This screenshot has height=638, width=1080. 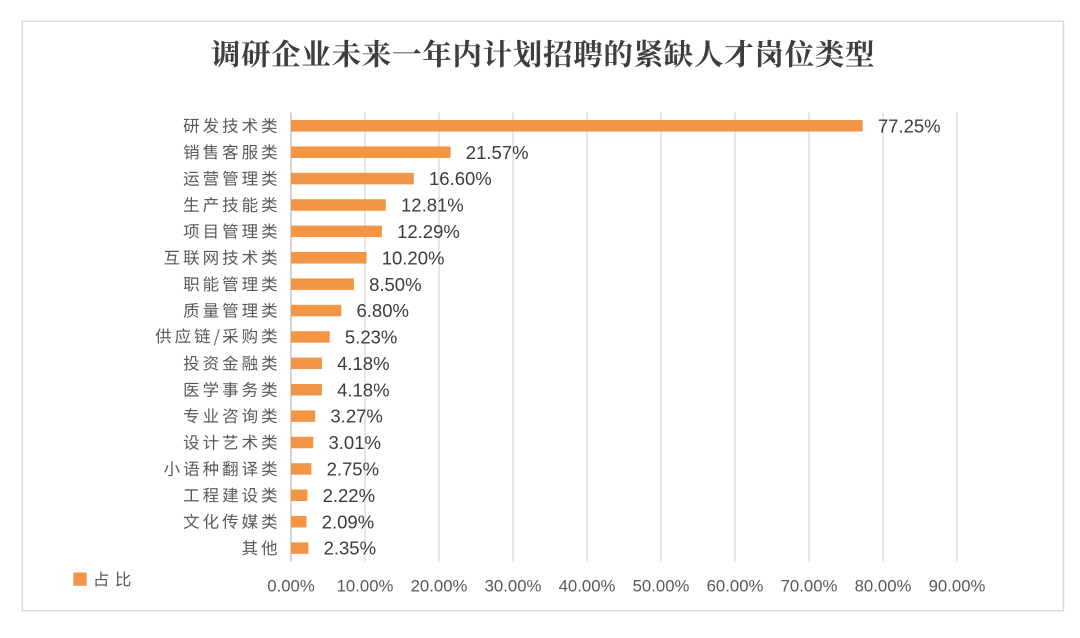 I want to click on svg-text: 6.80%, so click(x=383, y=310).